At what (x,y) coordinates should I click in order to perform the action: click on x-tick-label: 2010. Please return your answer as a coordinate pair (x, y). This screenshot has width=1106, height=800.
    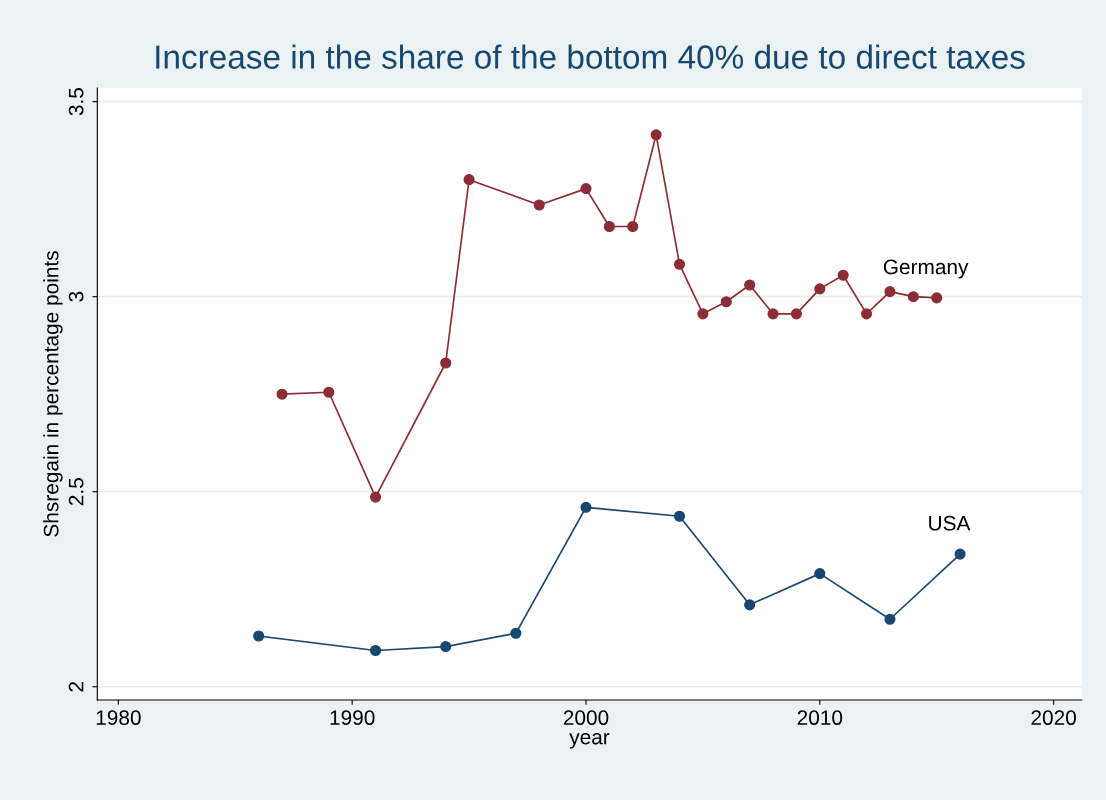
    Looking at the image, I should click on (820, 718).